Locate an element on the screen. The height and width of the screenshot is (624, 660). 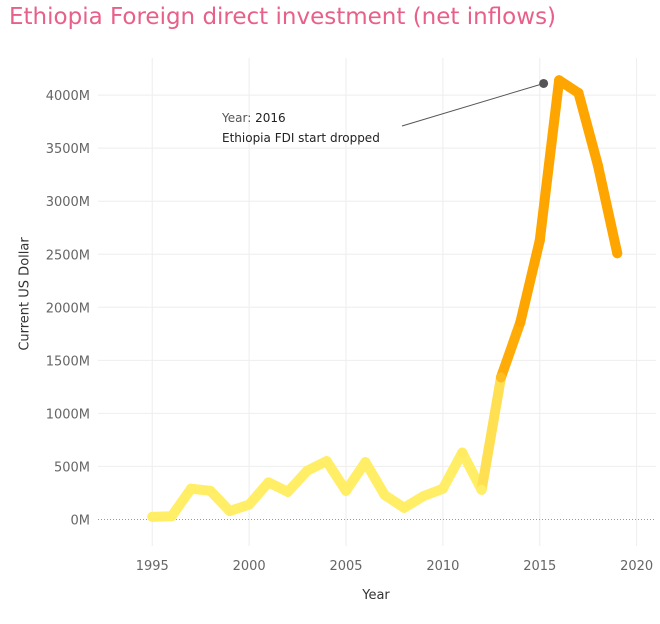
y-tick-label: 1000M is located at coordinates (68, 414).